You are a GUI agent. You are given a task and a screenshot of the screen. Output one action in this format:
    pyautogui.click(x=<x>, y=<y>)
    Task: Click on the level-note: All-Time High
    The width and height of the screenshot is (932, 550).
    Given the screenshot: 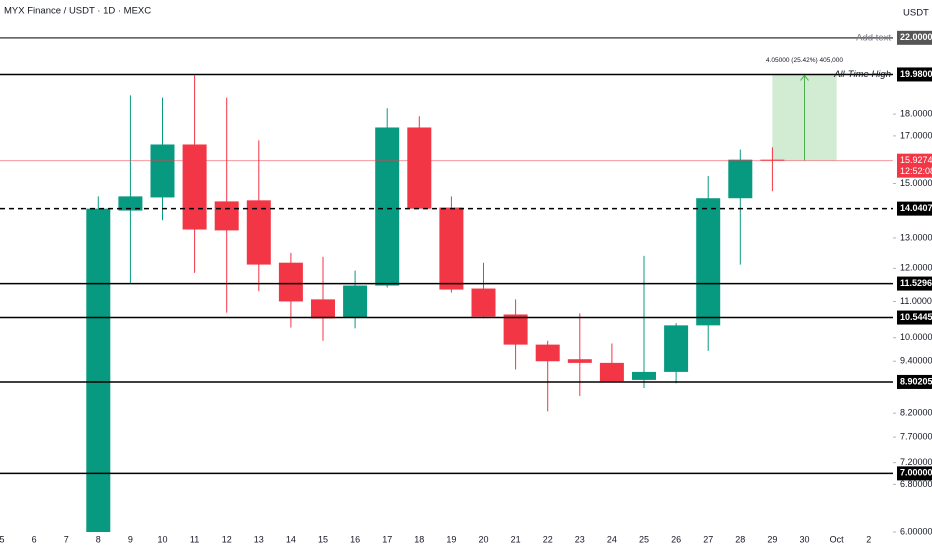 What is the action you would take?
    pyautogui.click(x=862, y=74)
    